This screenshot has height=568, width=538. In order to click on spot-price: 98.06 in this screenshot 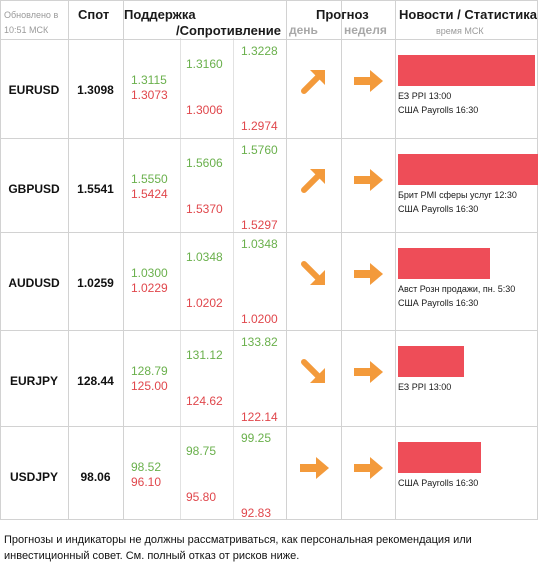, I will do `click(95, 477)`.